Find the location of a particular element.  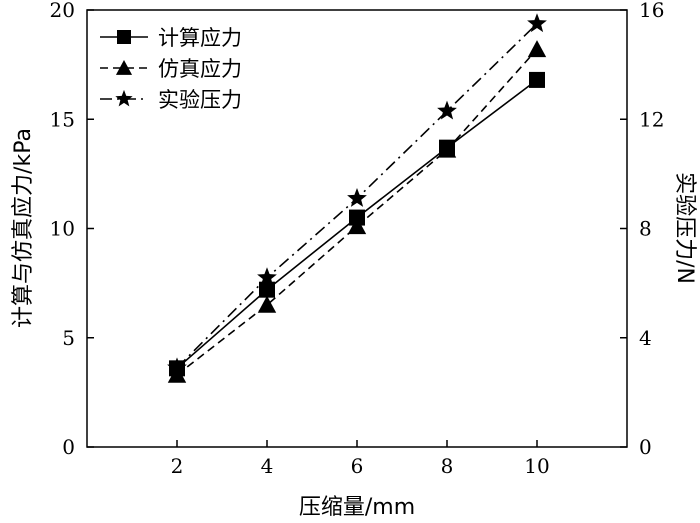

x-tick-label: 8 is located at coordinates (447, 466).